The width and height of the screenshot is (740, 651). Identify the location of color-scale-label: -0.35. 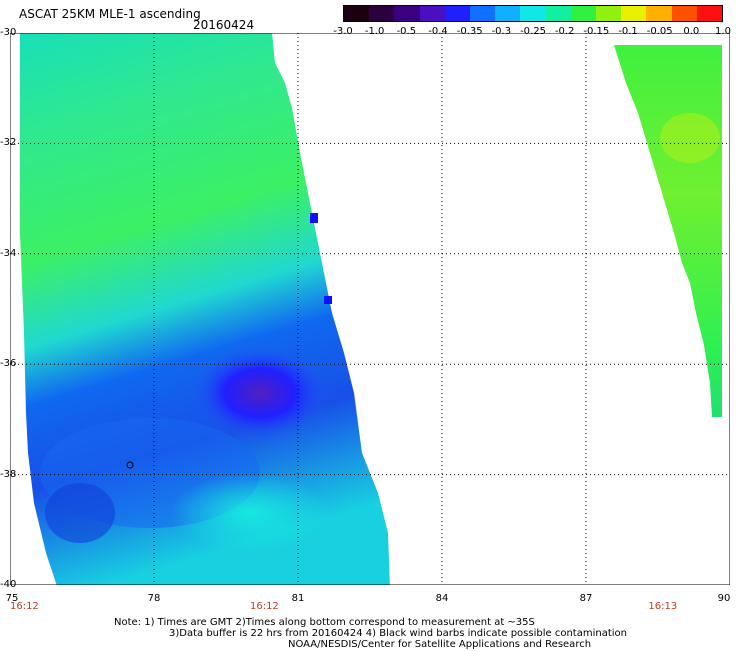
(469, 31).